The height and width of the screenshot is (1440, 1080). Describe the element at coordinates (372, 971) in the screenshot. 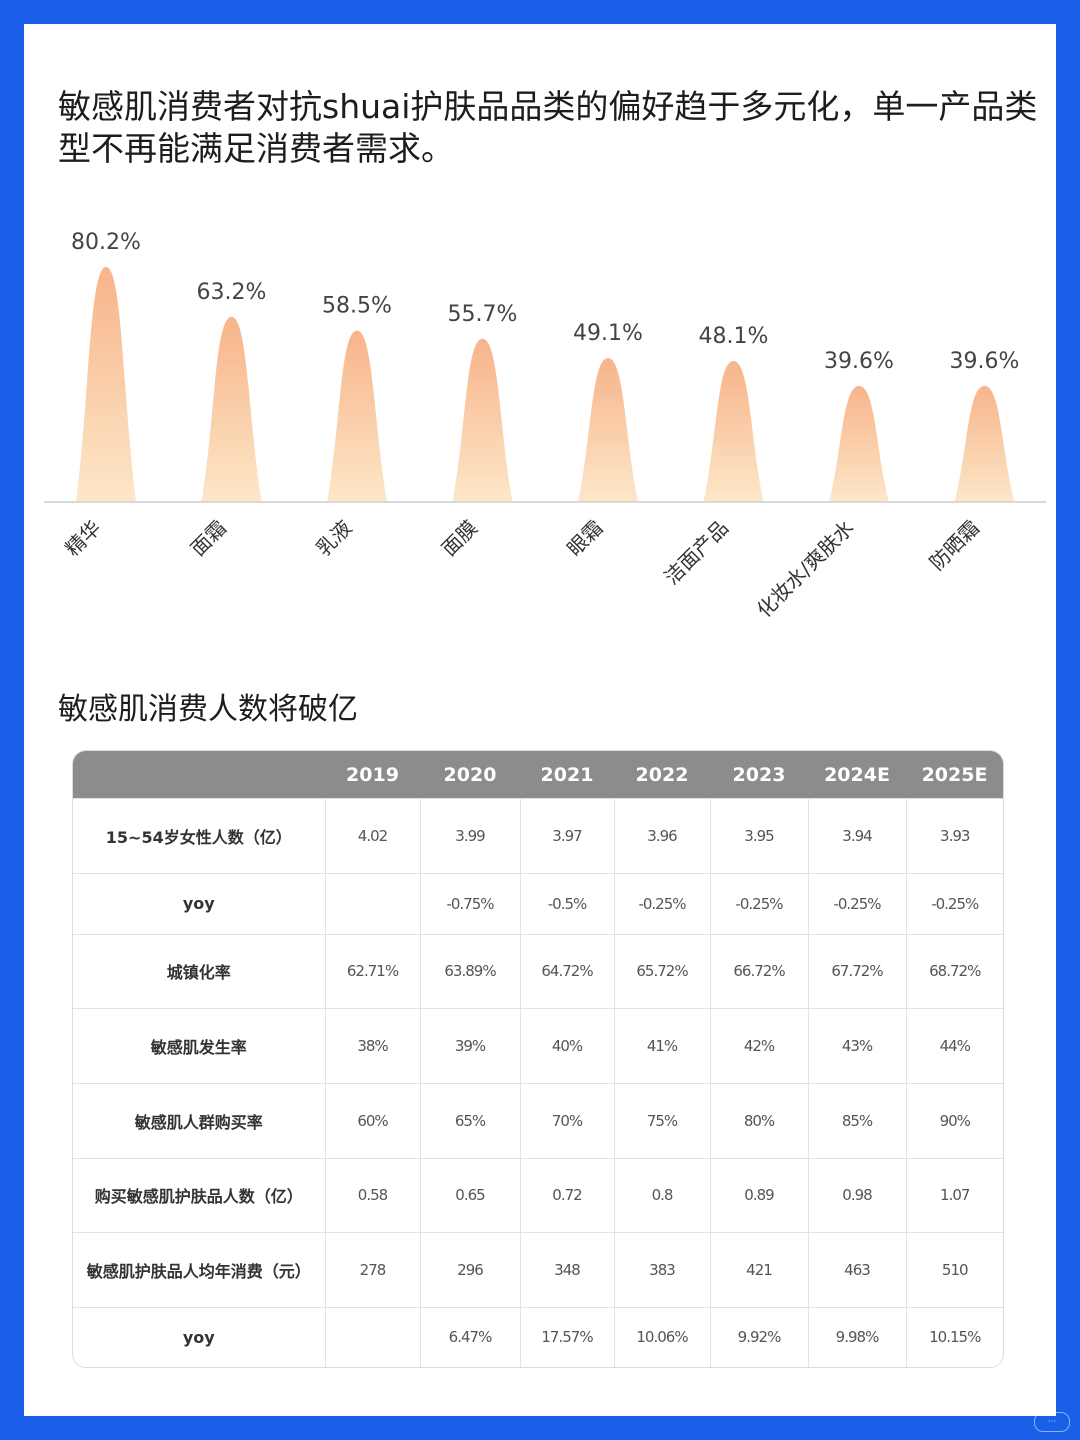

I see `table-cell: 62.71%` at that location.